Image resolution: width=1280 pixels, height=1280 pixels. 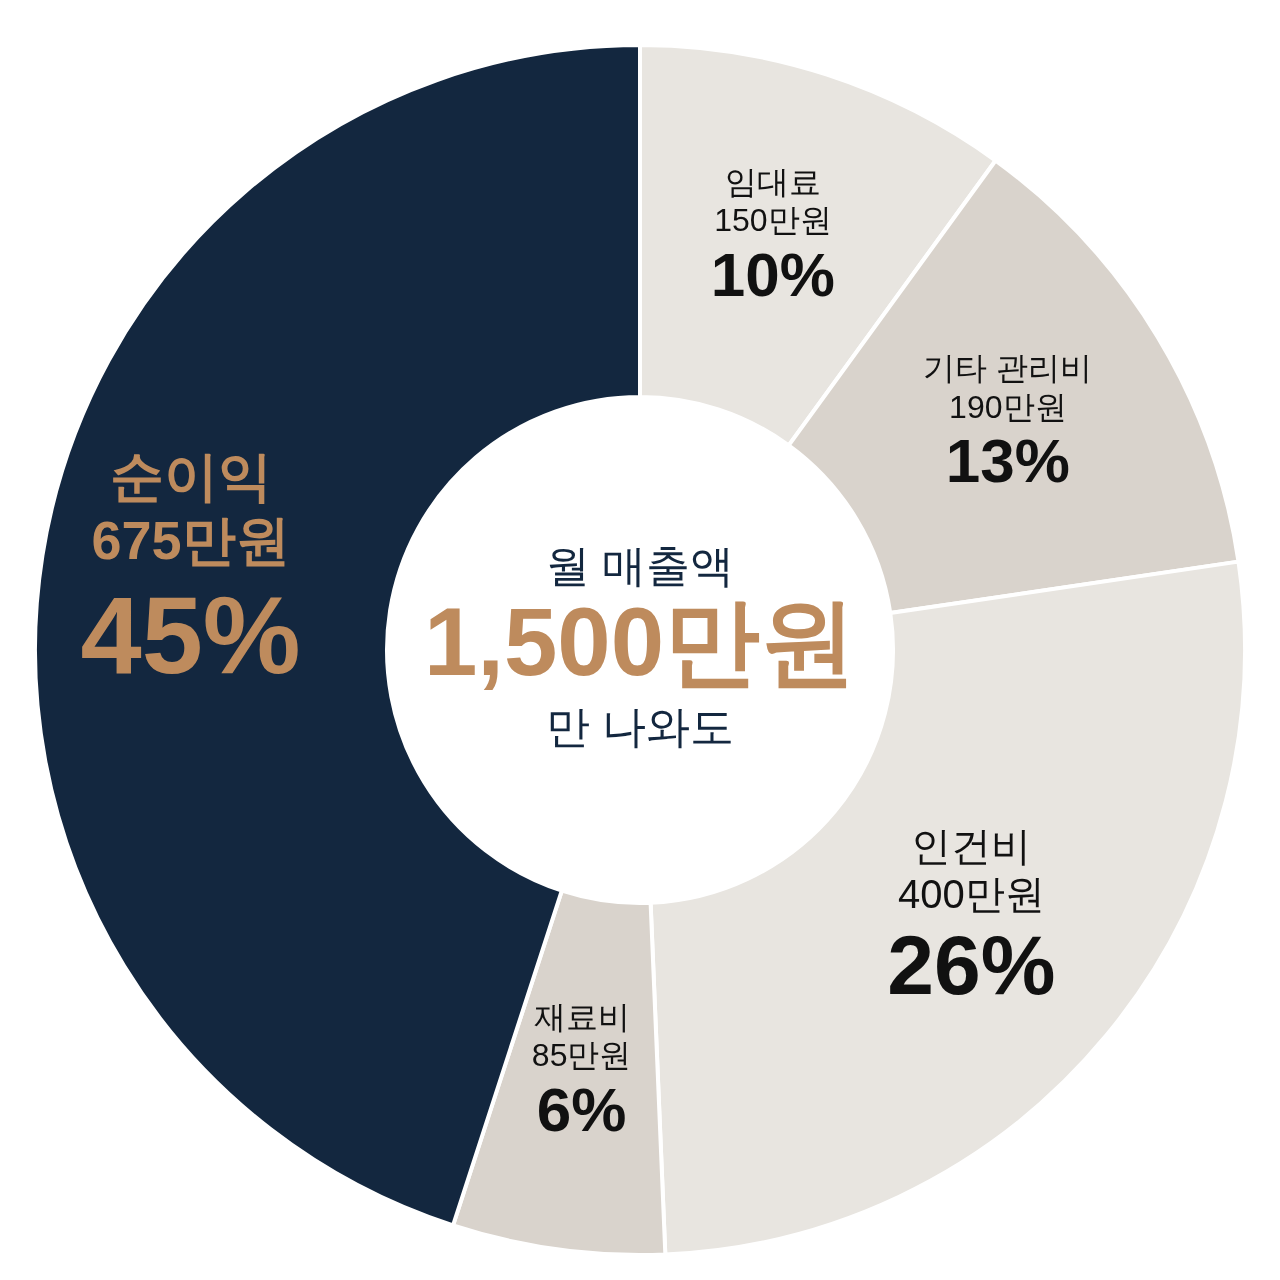 I want to click on slice-label: 재료비, so click(x=581, y=1017).